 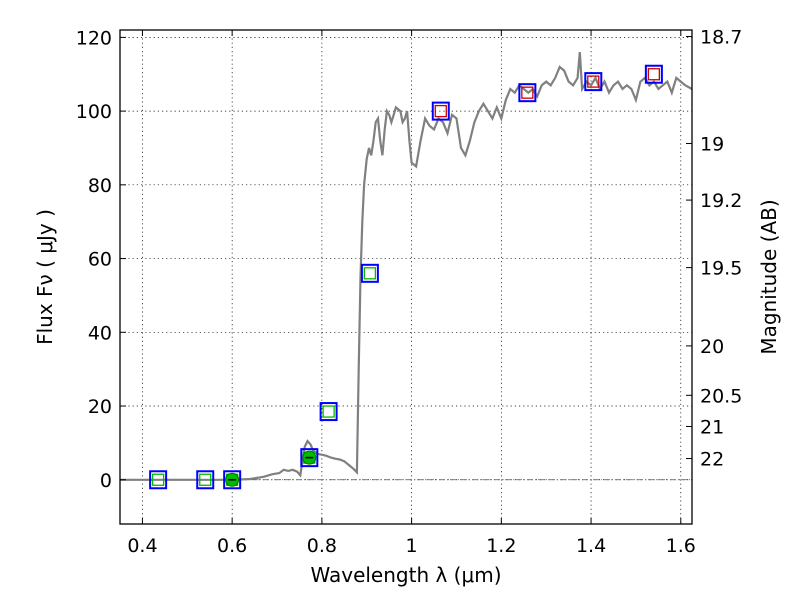 I want to click on x-tick-label: 0.4, so click(x=142, y=546).